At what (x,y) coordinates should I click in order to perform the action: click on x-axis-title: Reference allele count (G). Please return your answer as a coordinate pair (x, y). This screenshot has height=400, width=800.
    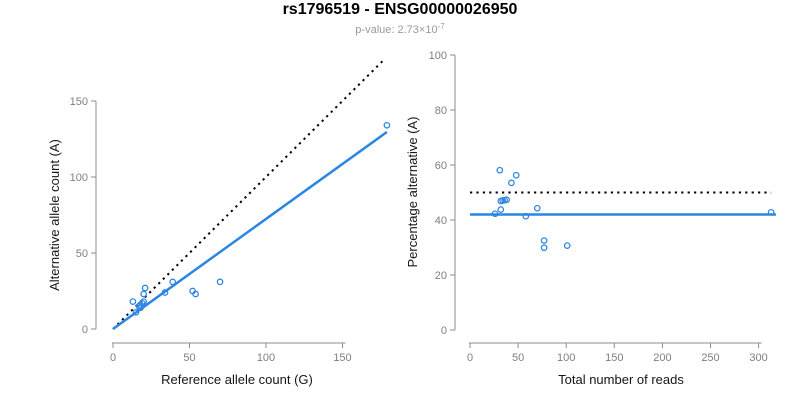
    Looking at the image, I should click on (237, 379).